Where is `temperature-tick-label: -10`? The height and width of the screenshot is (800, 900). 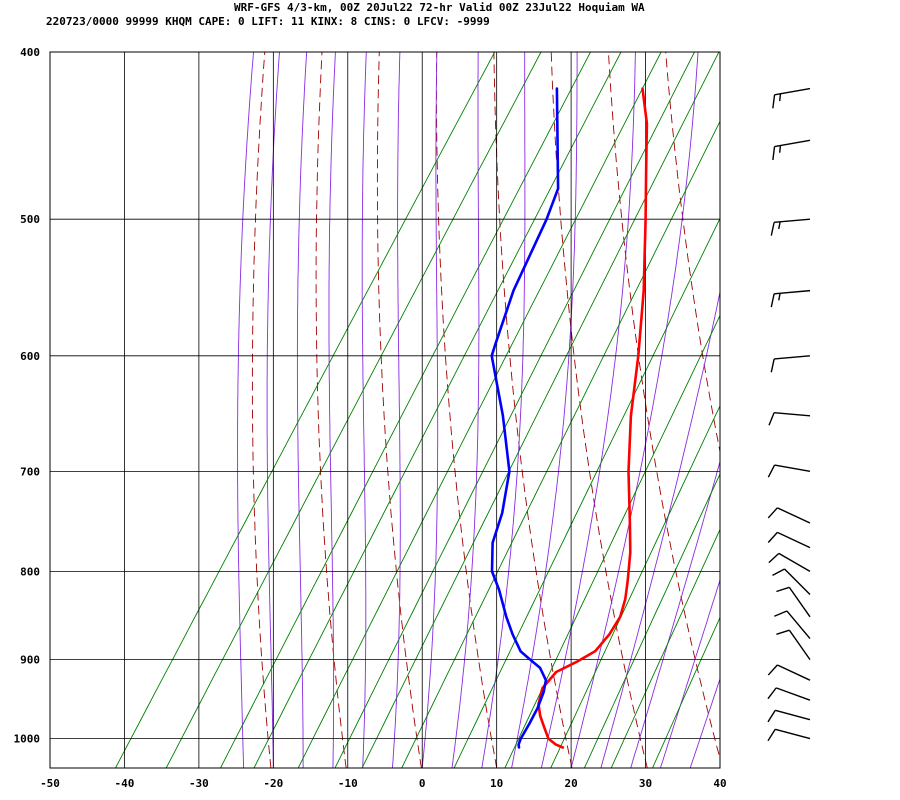 temperature-tick-label: -10 is located at coordinates (348, 783).